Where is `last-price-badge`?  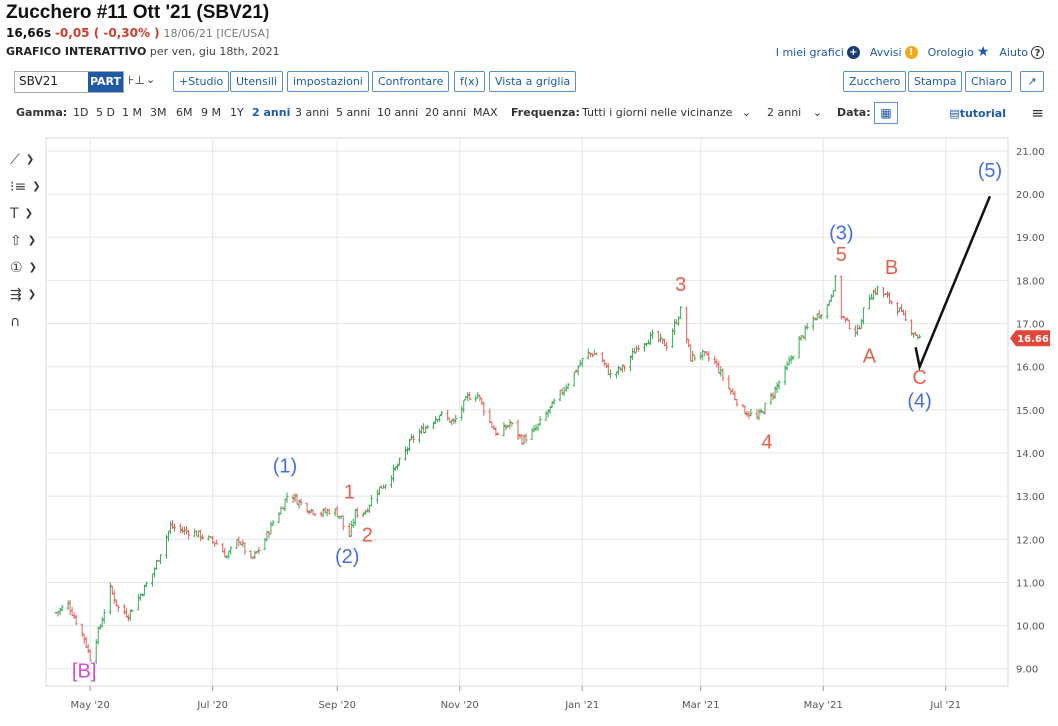
last-price-badge is located at coordinates (1030, 338).